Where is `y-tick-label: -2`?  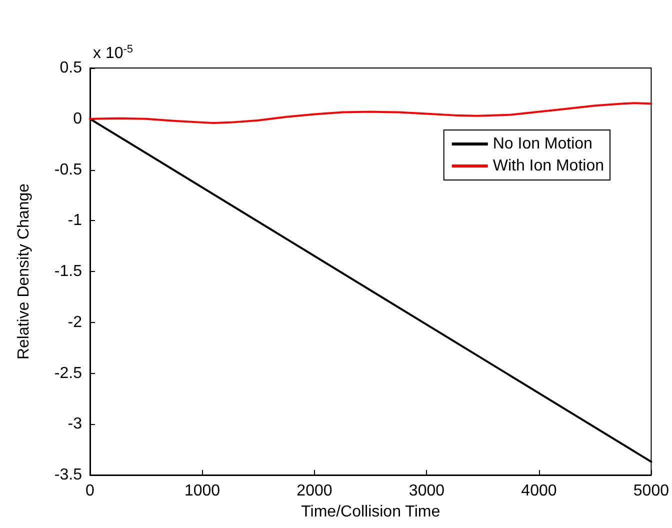 y-tick-label: -2 is located at coordinates (75, 322).